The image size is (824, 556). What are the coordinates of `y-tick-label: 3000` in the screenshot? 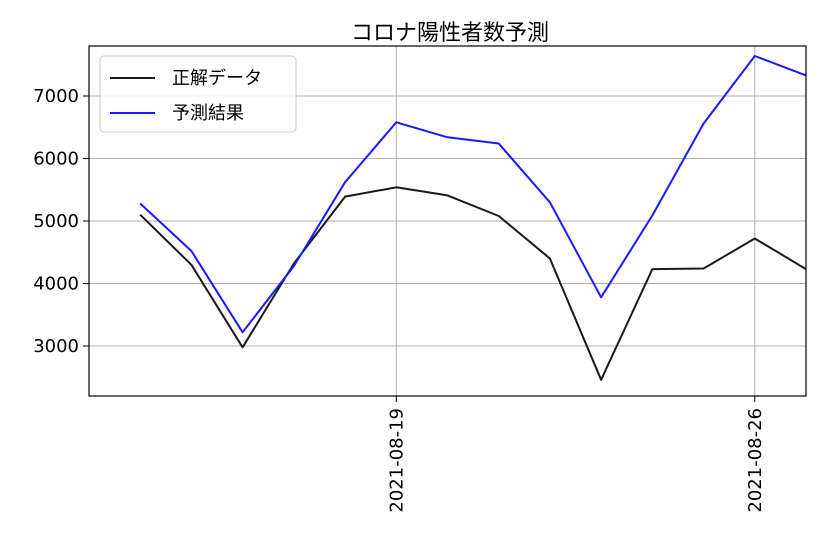 It's located at (56, 346).